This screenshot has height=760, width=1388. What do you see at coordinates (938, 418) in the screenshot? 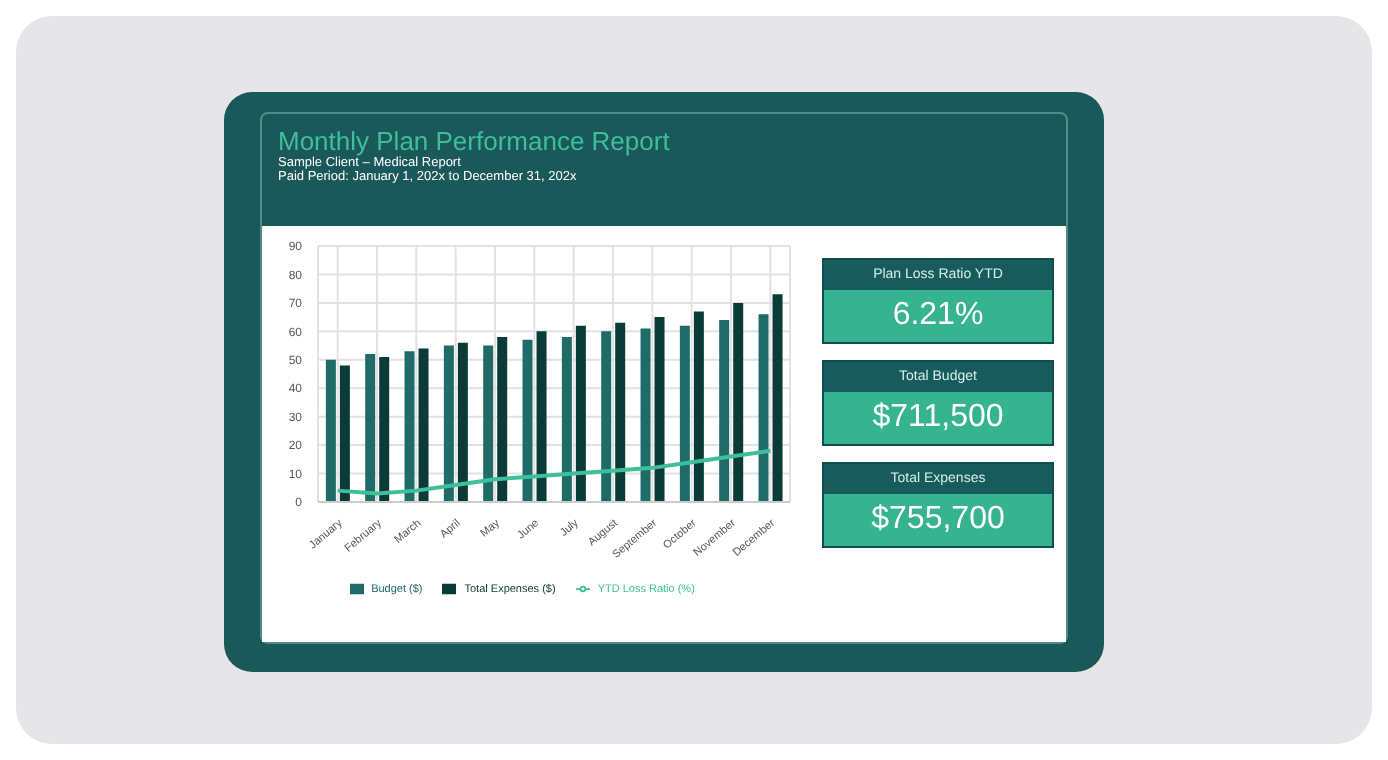
I see `text: $711,500` at bounding box center [938, 418].